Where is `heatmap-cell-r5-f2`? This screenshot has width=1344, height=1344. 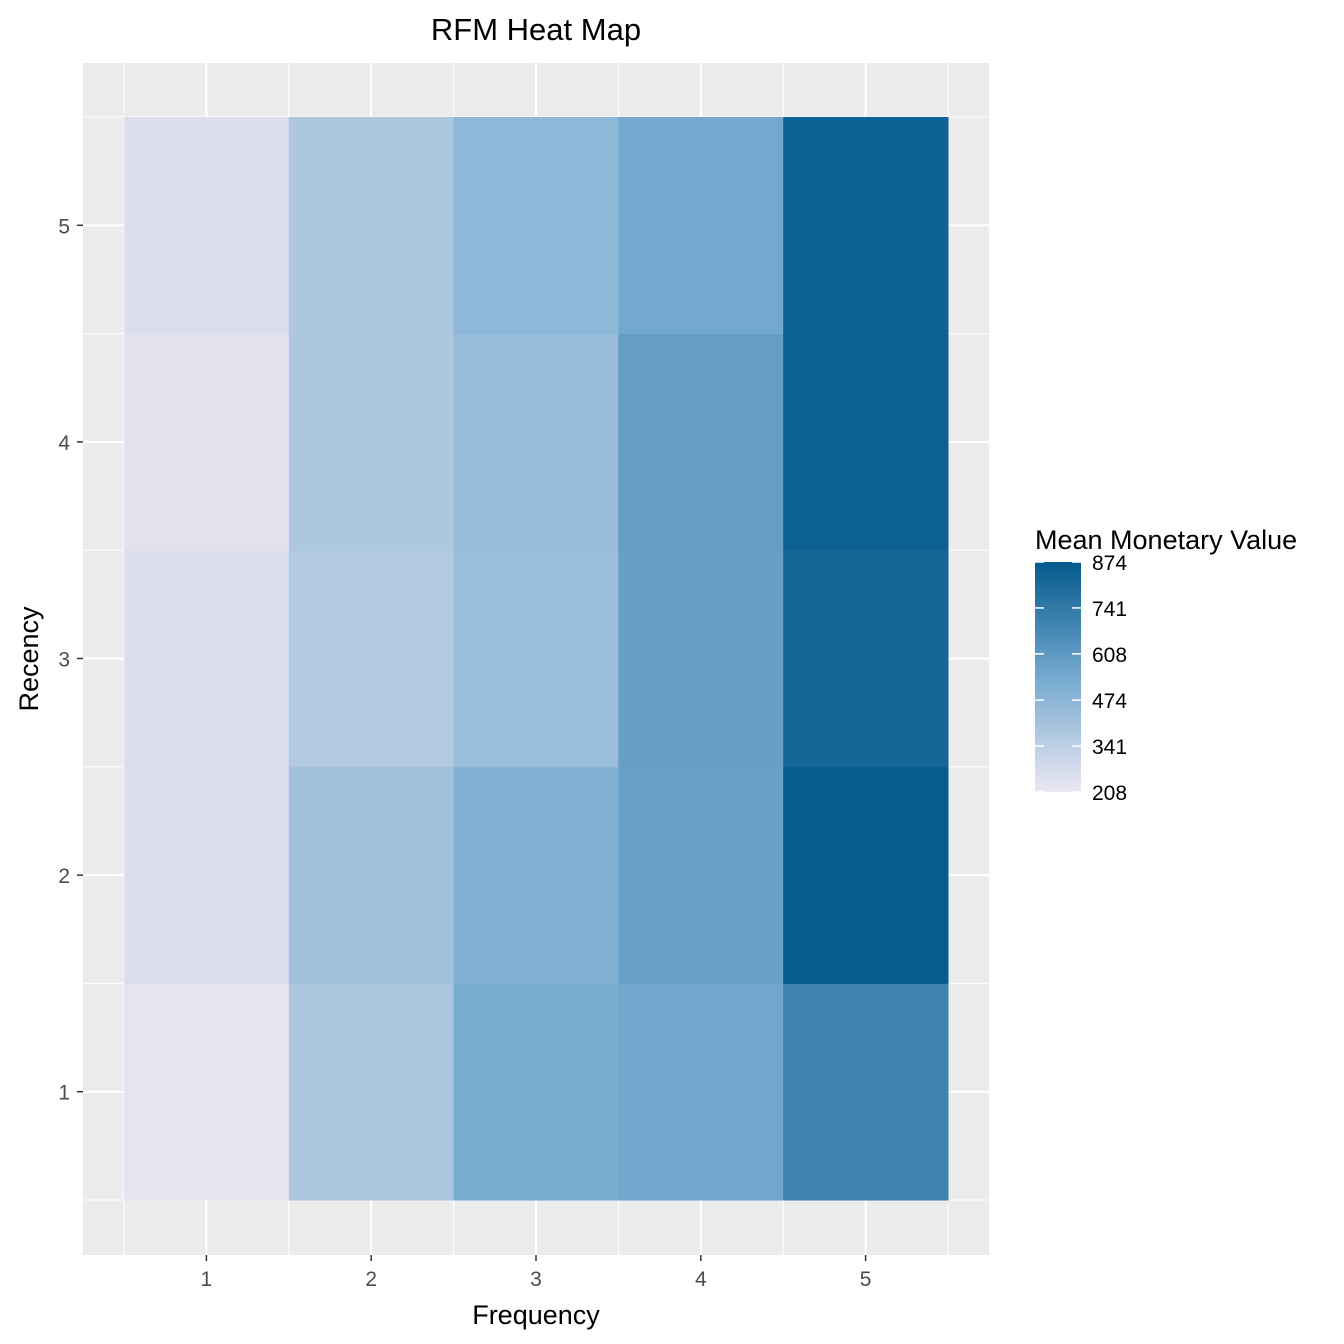
heatmap-cell-r5-f2 is located at coordinates (371, 226).